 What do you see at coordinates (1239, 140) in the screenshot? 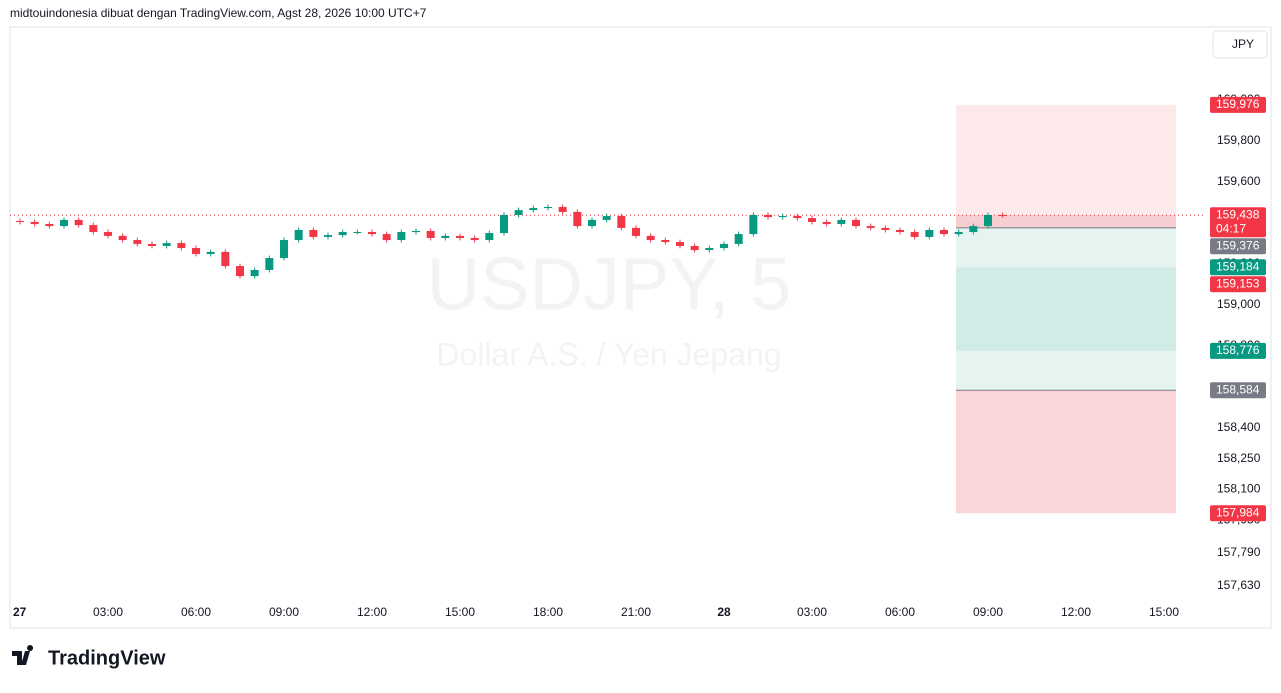
I see `y-tick-label: 159,800` at bounding box center [1239, 140].